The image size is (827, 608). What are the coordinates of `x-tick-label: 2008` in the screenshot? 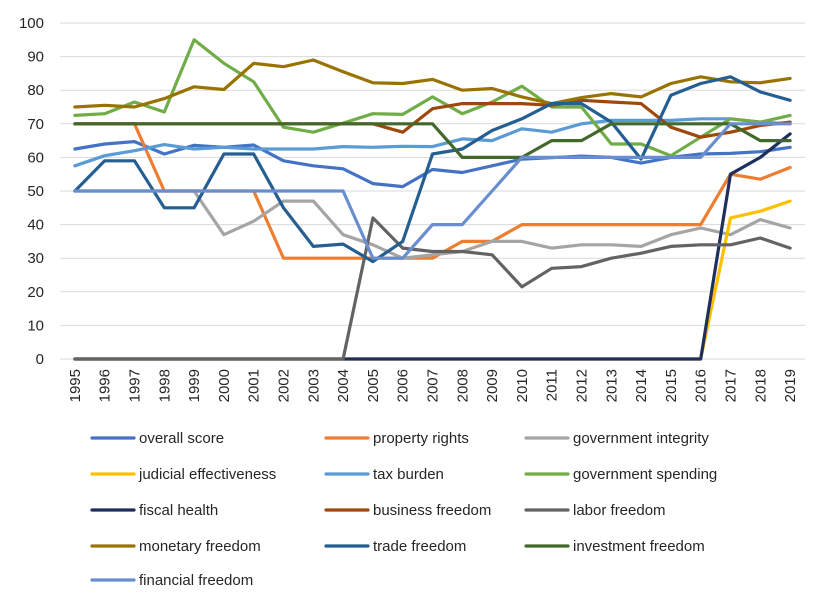 It's located at (462, 385).